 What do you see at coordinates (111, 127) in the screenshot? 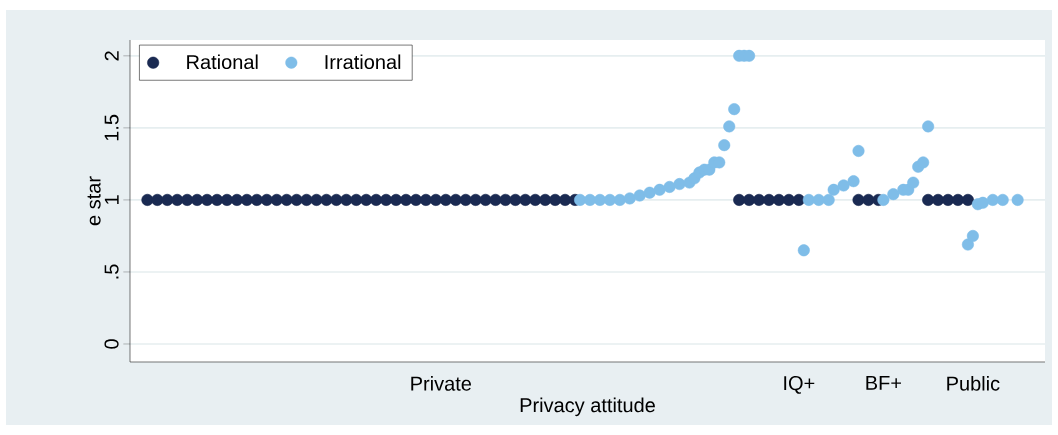
I see `y-tick-label: 1.5` at bounding box center [111, 127].